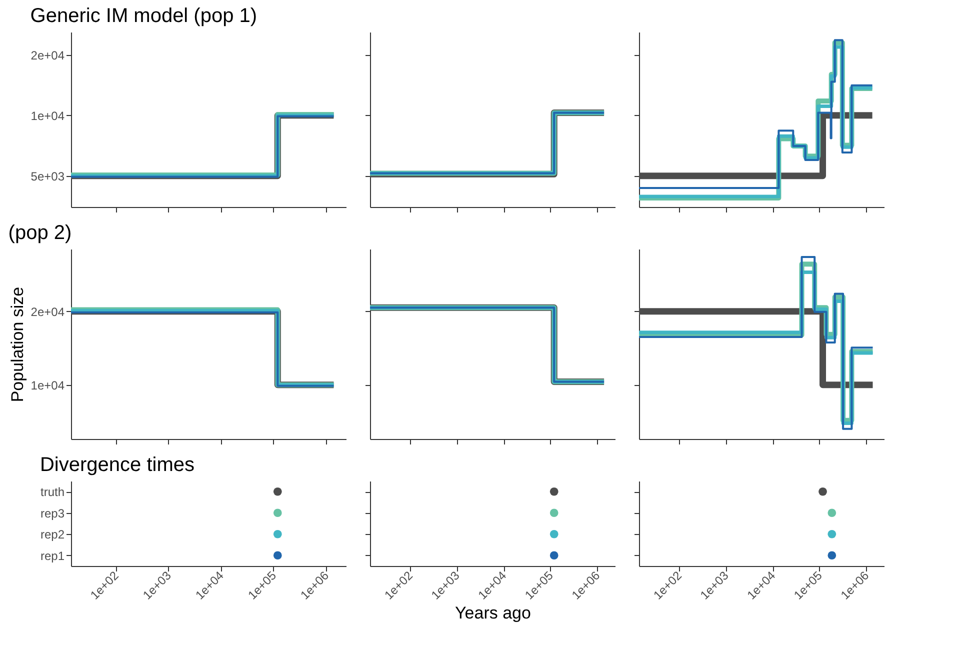 The image size is (954, 672). What do you see at coordinates (52, 535) in the screenshot?
I see `y-tick-label: rep2` at bounding box center [52, 535].